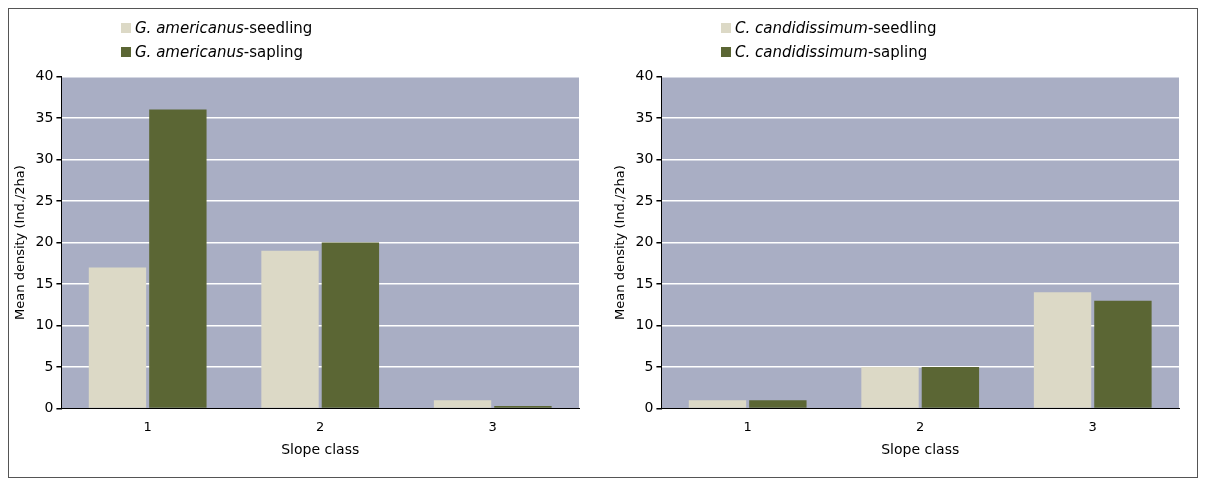 The height and width of the screenshot is (478, 1207). Describe the element at coordinates (219, 52) in the screenshot. I see `legend-label: G. americanus-sapling` at that location.